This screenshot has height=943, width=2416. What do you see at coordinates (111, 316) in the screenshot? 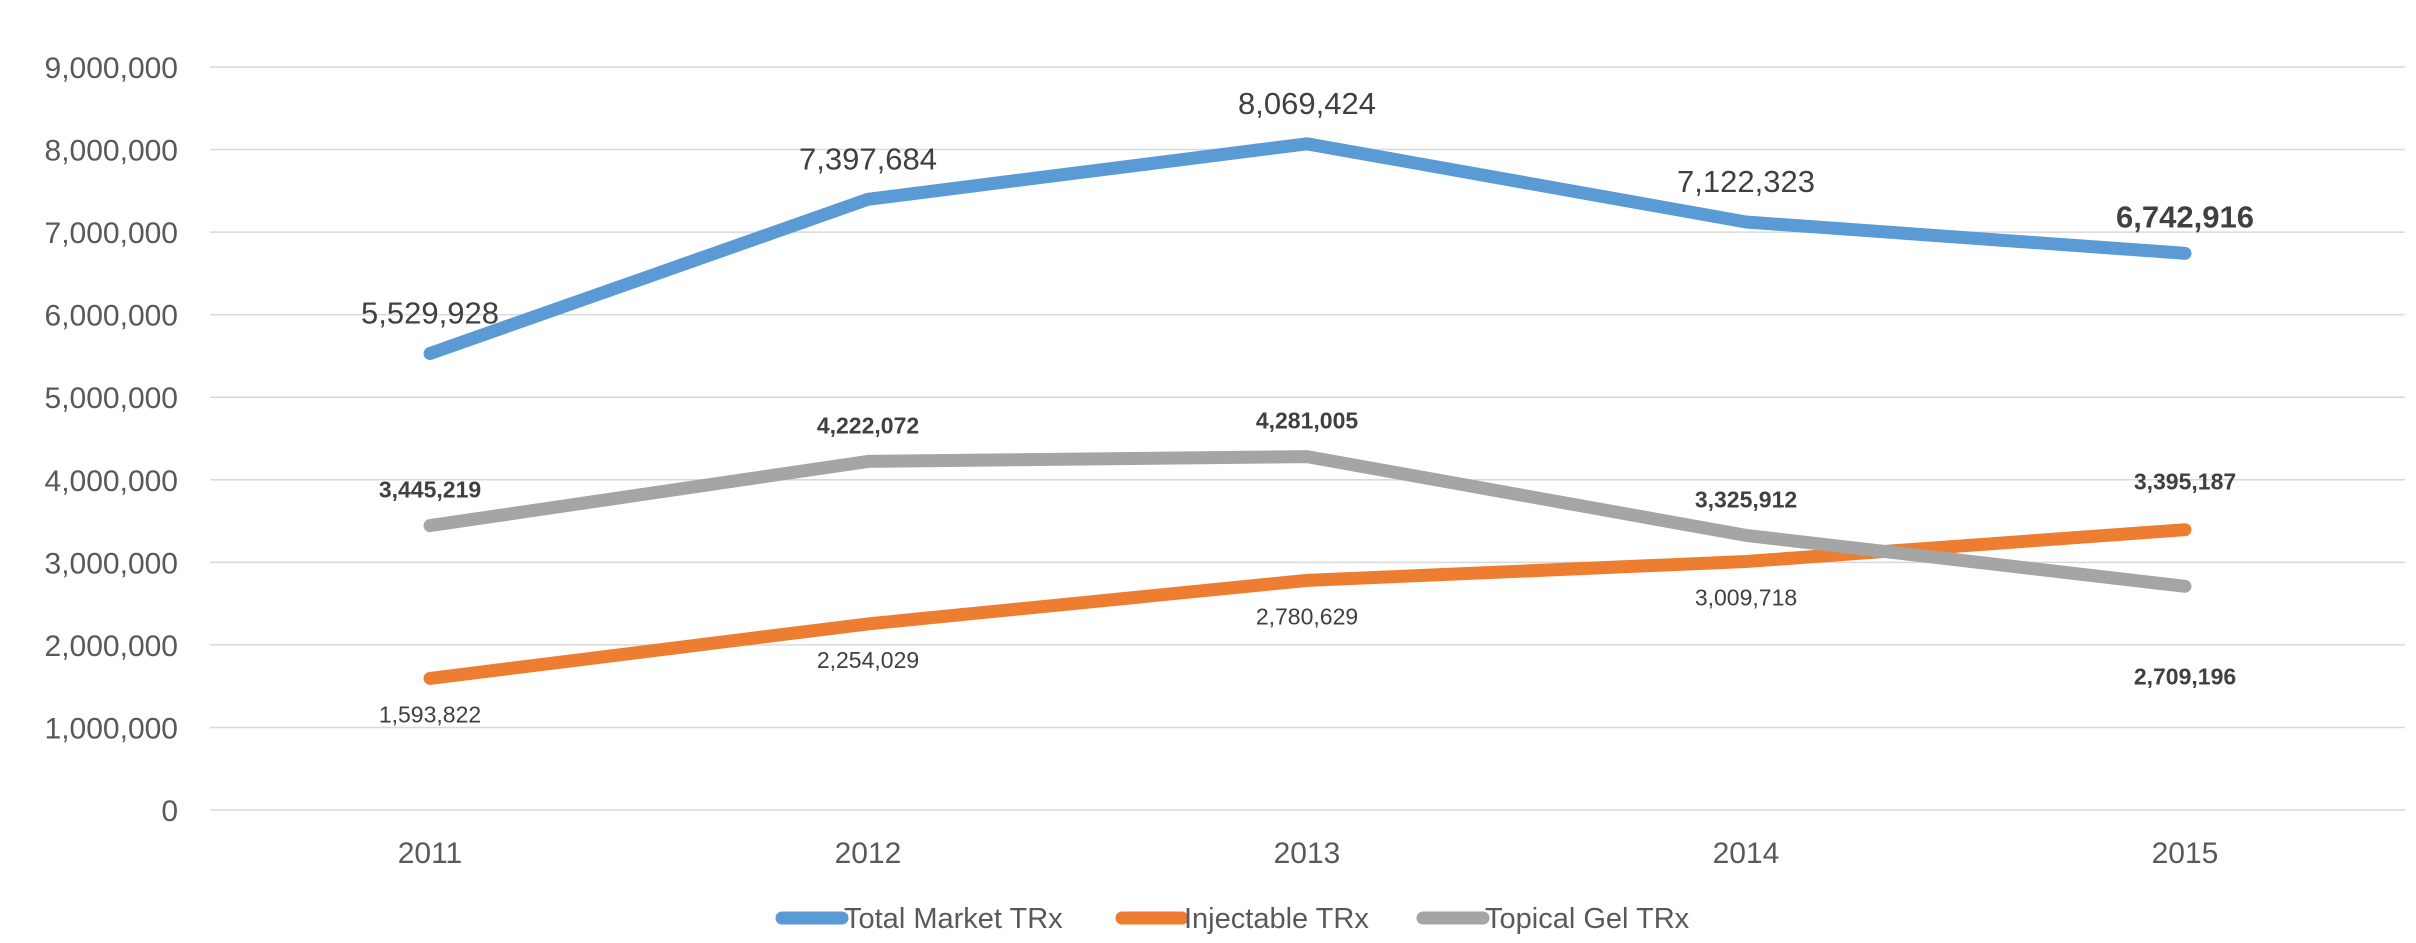
I see `y-tick-label: 6,000,000` at bounding box center [111, 316].